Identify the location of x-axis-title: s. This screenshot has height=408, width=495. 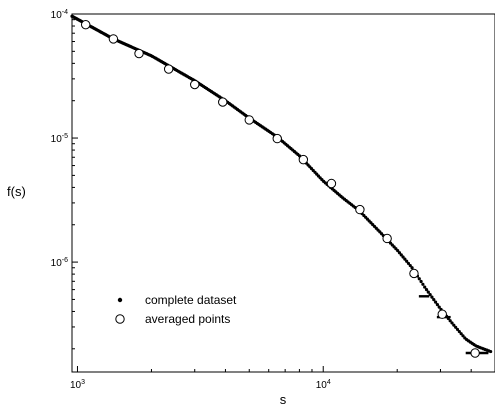
(283, 399).